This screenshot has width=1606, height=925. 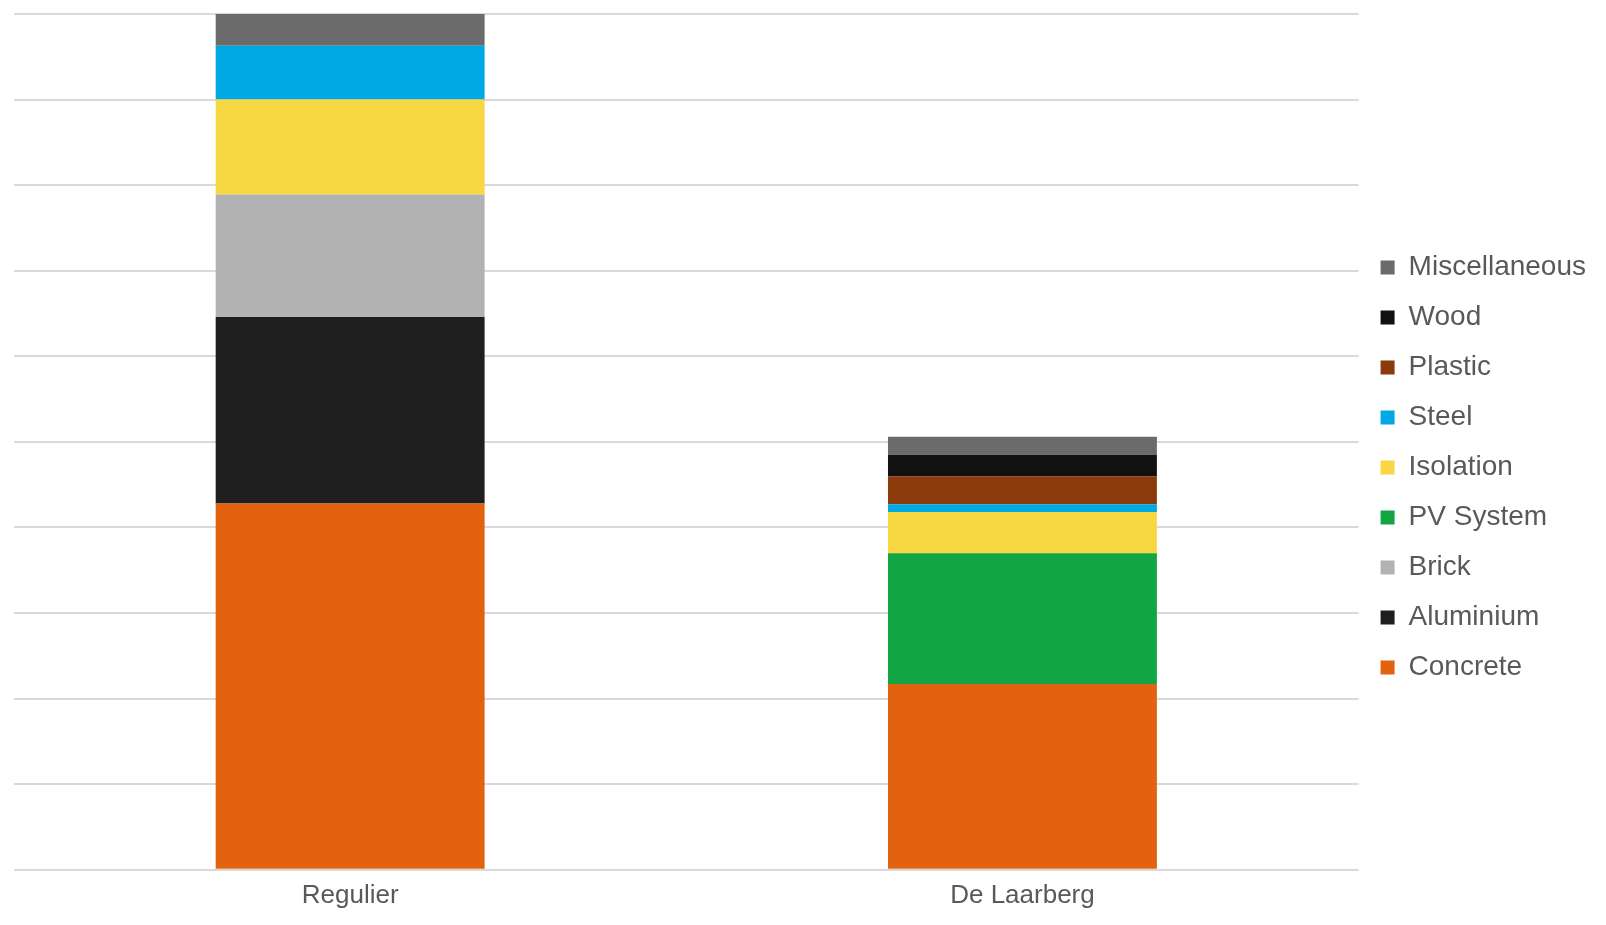 I want to click on x-tick-label: De Laarberg, so click(x=1022, y=893).